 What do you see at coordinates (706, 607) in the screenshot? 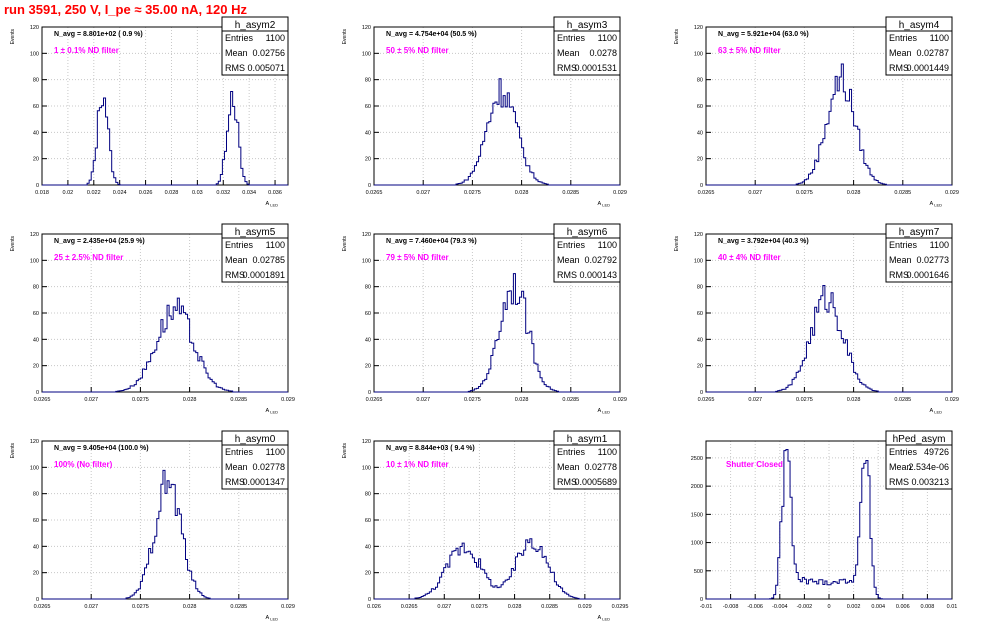
I see `x-tick-label: -0.01` at bounding box center [706, 607].